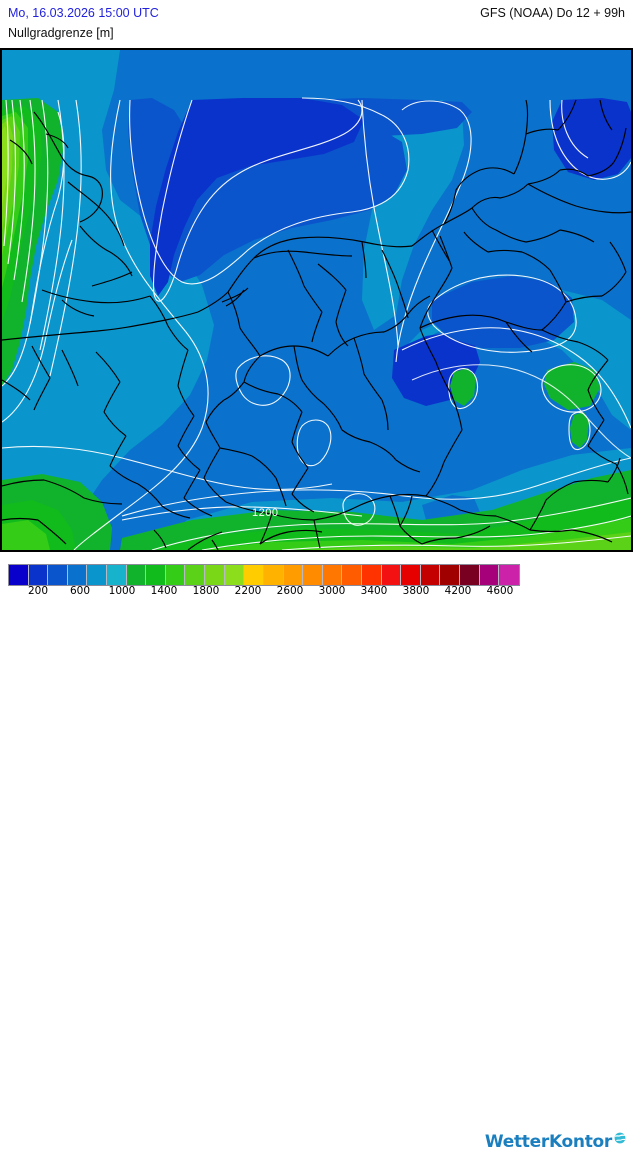  What do you see at coordinates (122, 591) in the screenshot?
I see `legend-tick-1000: 1000` at bounding box center [122, 591].